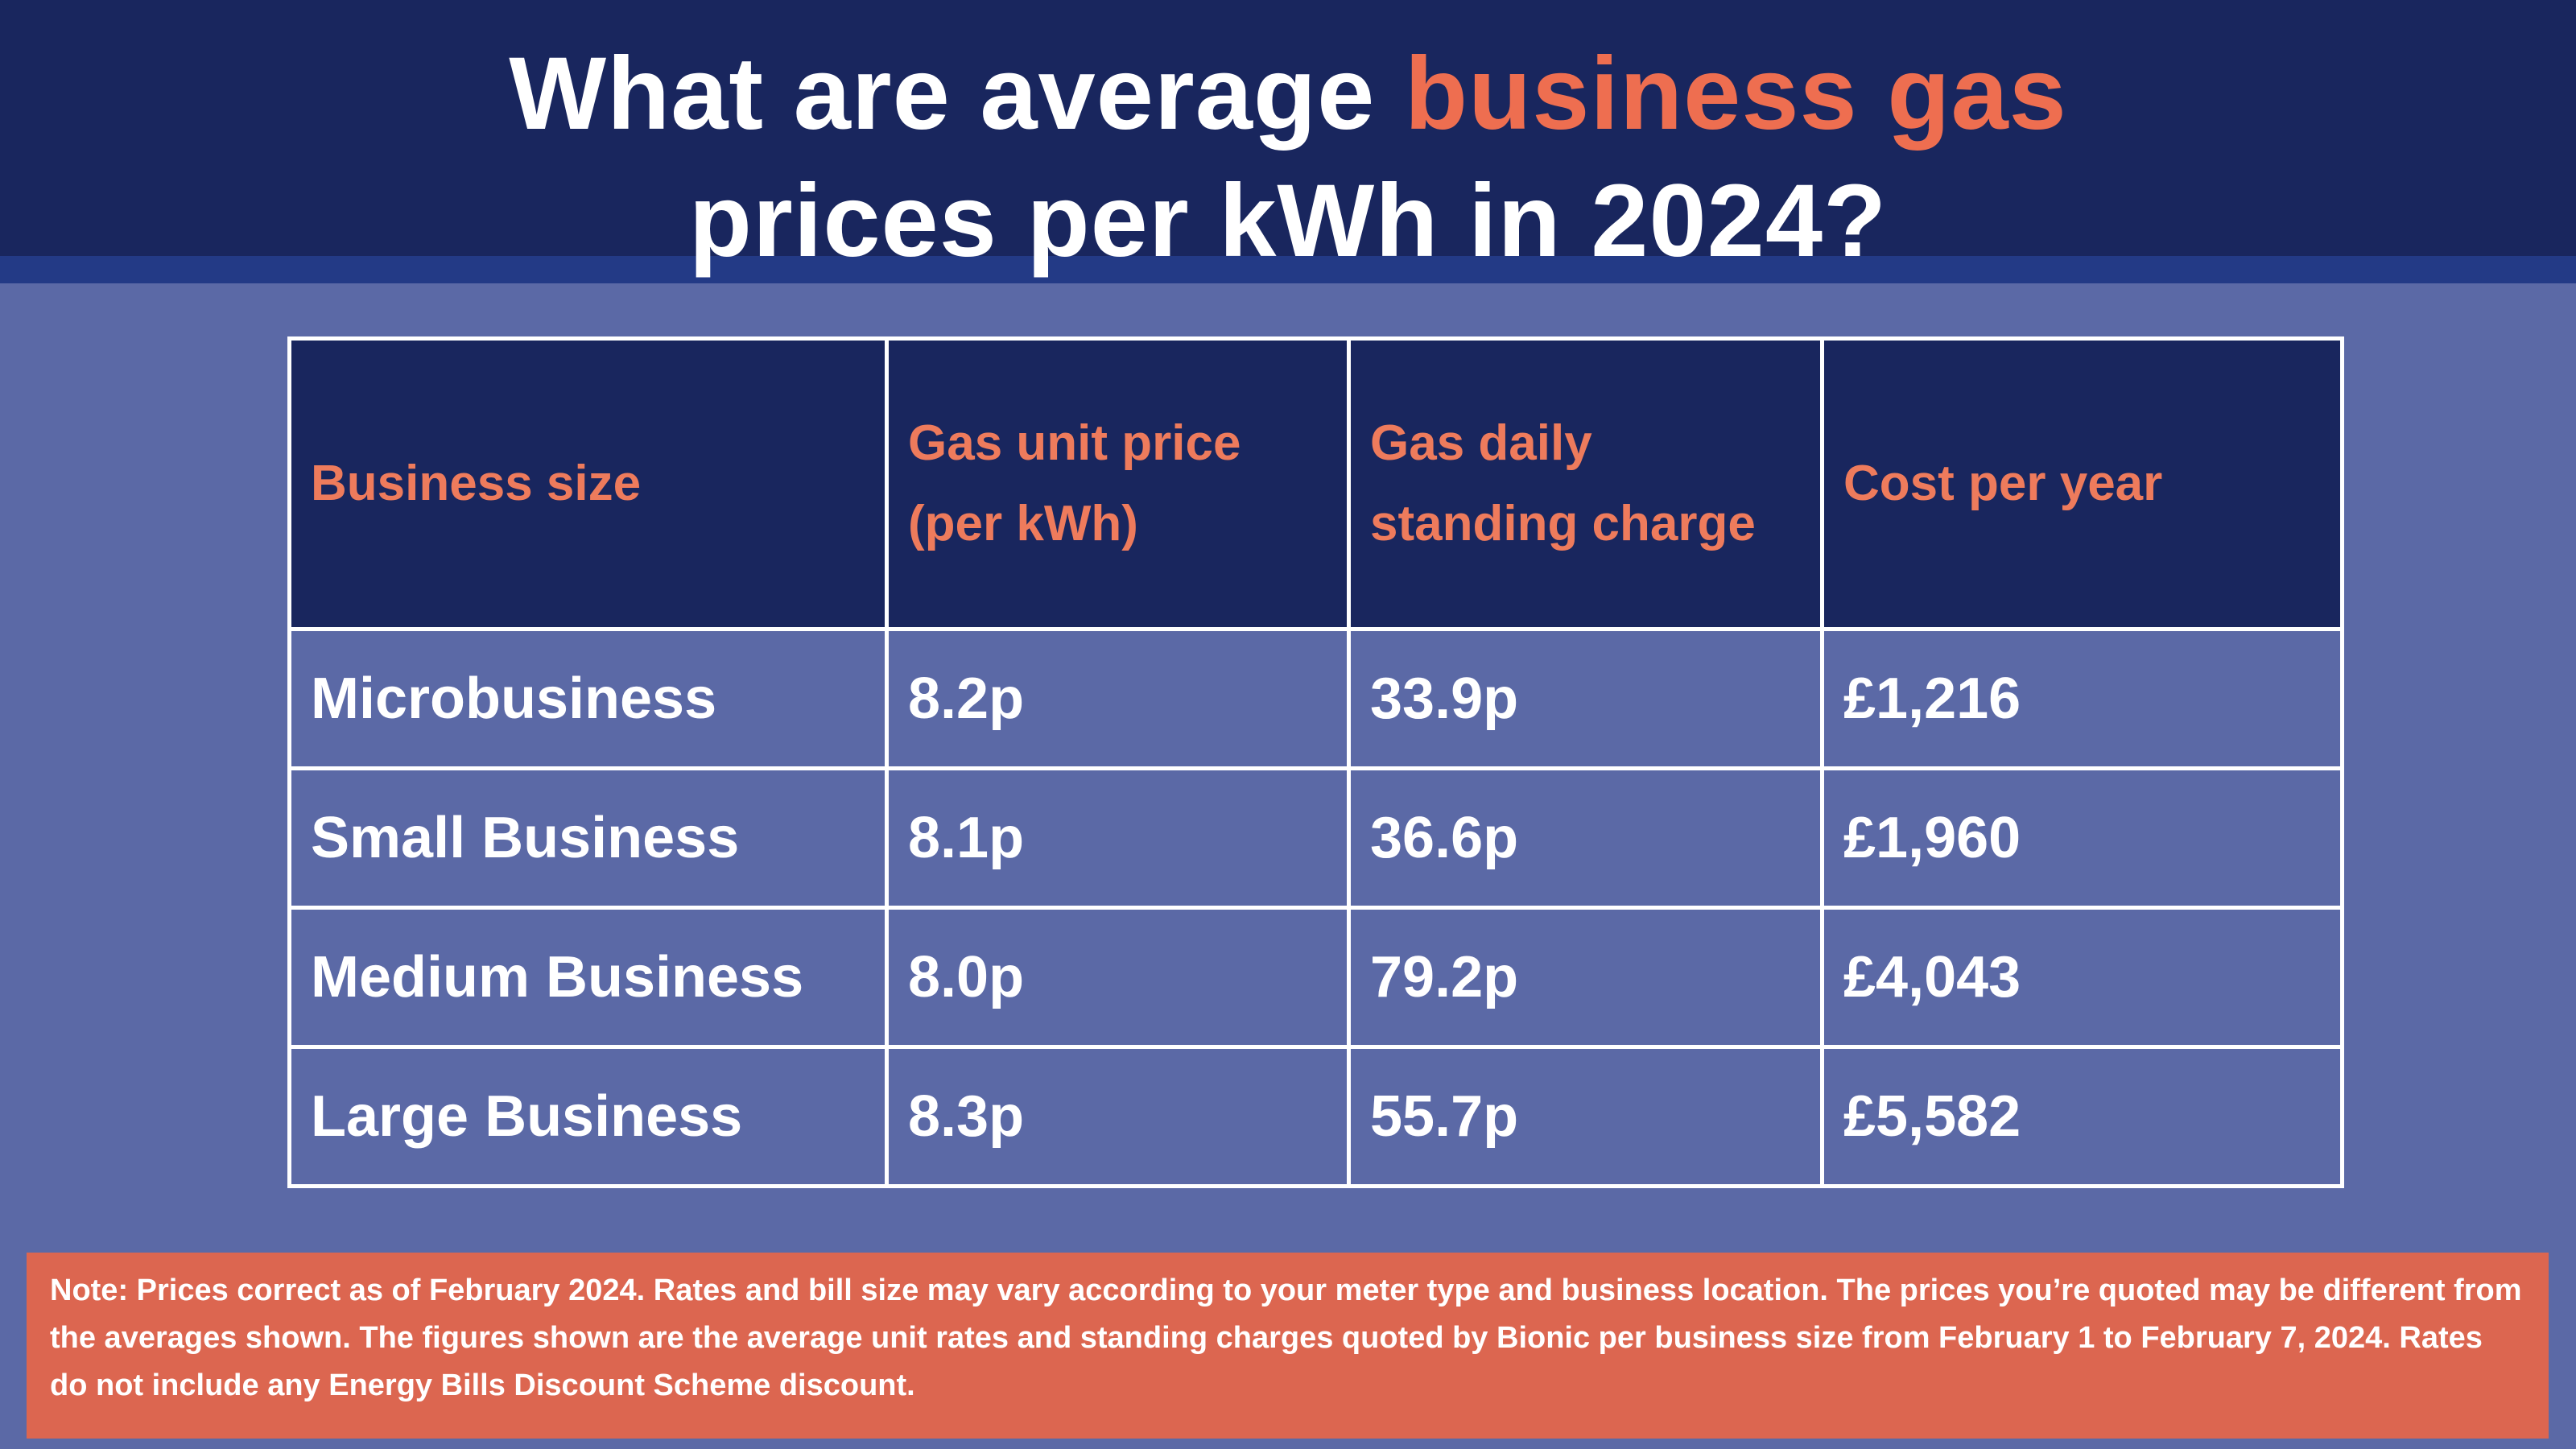 Image resolution: width=2576 pixels, height=1449 pixels. I want to click on cell-standing-charge: 79.2p, so click(1585, 977).